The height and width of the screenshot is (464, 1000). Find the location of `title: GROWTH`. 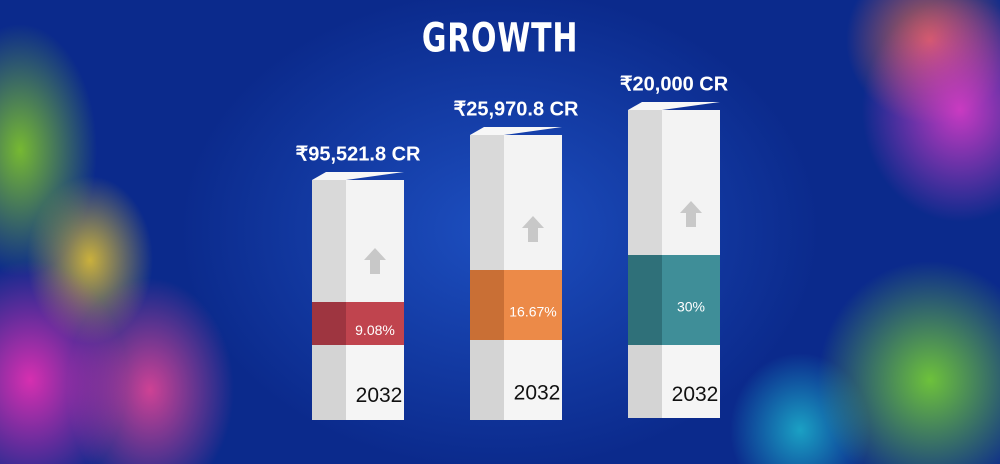

title: GROWTH is located at coordinates (500, 38).